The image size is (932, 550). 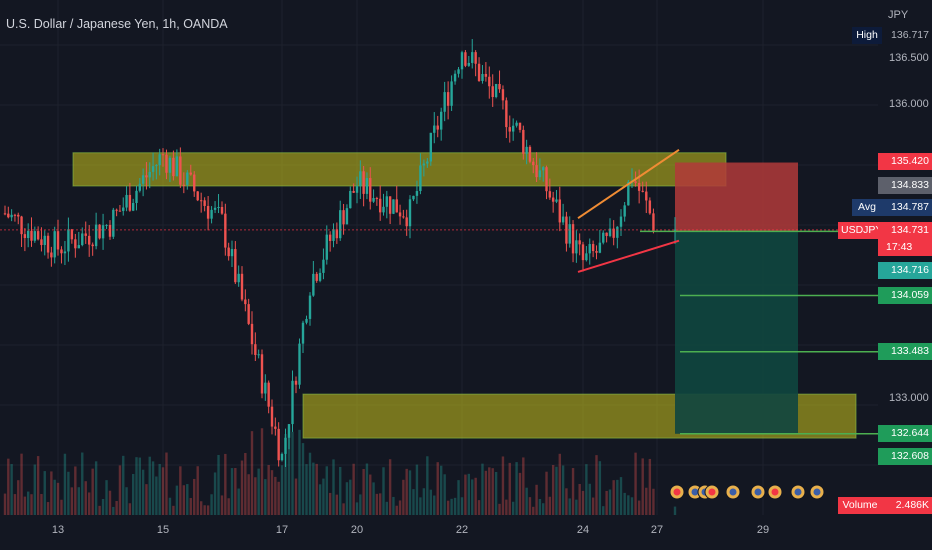 I want to click on volume-value-tag: 2.486K, so click(x=905, y=505).